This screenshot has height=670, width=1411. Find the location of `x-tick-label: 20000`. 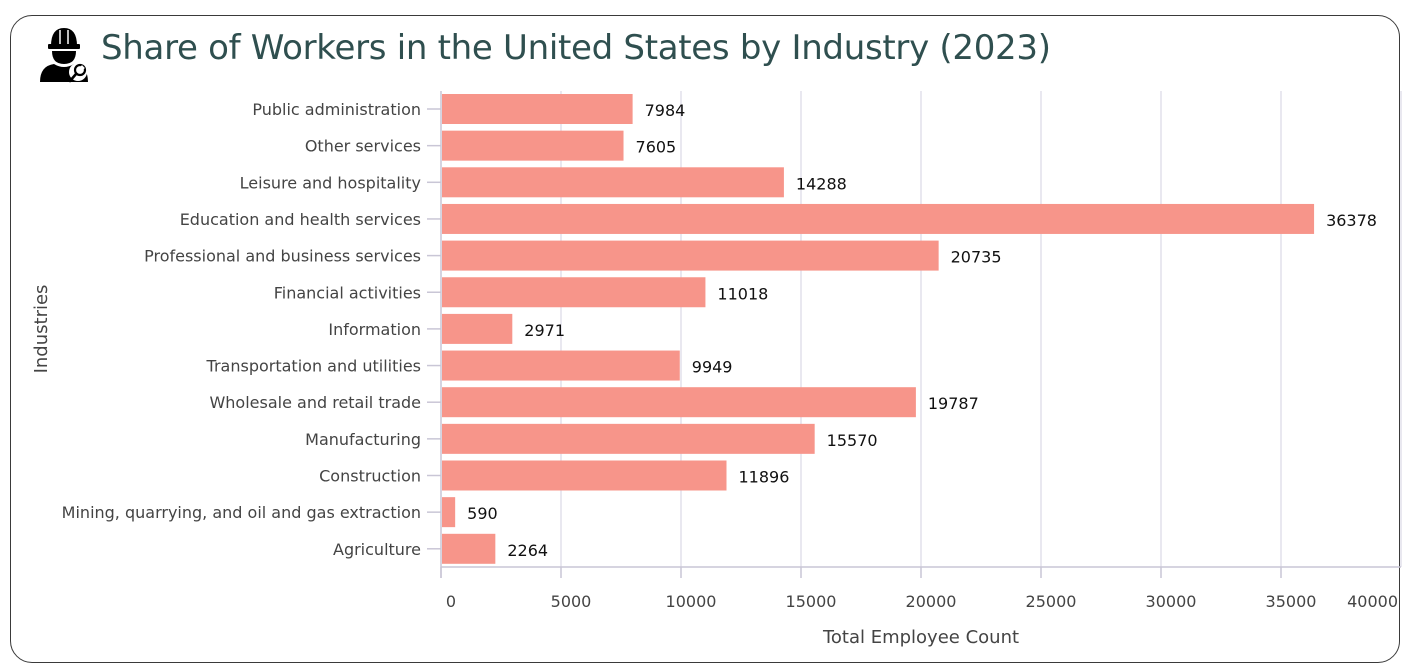

x-tick-label: 20000 is located at coordinates (931, 601).